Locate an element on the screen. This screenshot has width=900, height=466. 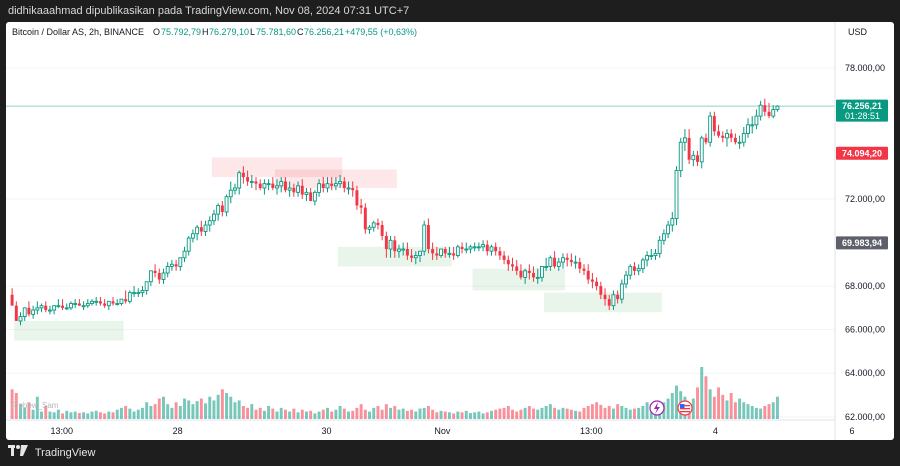
time-tick-label: 28 is located at coordinates (178, 431).